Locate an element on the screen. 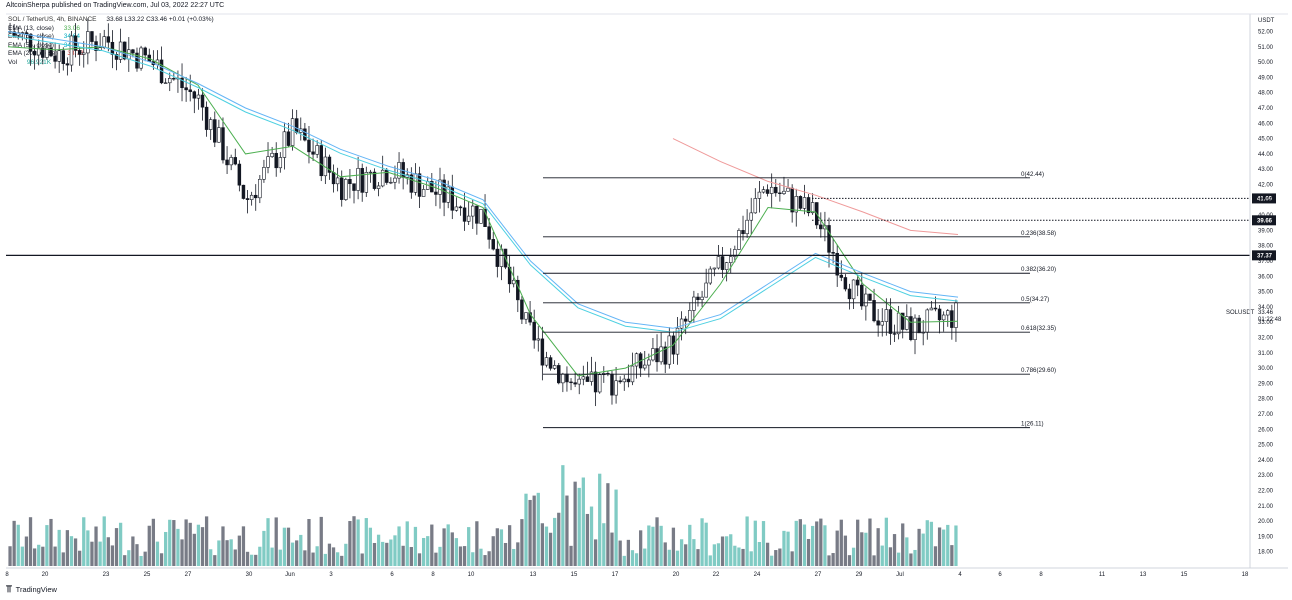  time-tick-label: 15 is located at coordinates (574, 575).